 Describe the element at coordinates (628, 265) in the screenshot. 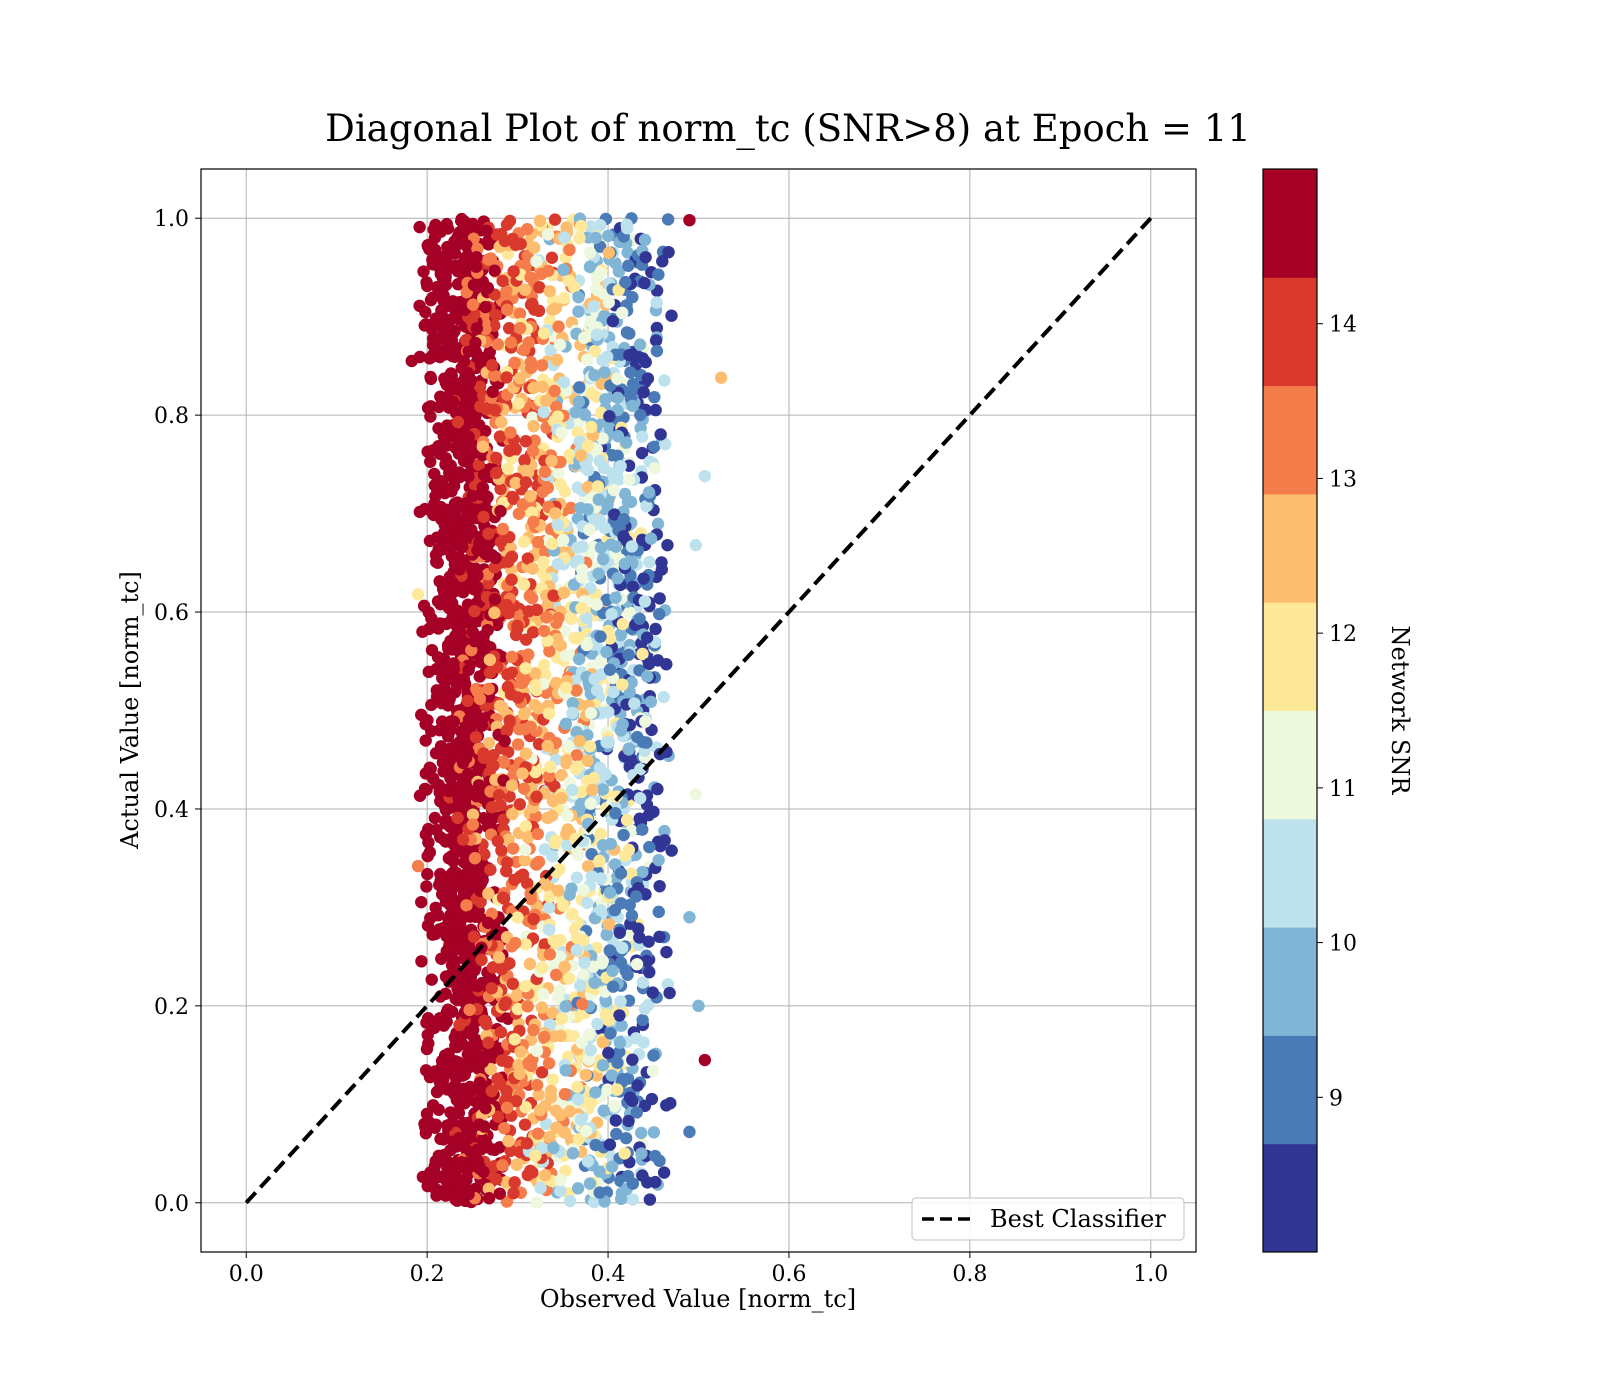

I see `scatter-point-1905` at that location.